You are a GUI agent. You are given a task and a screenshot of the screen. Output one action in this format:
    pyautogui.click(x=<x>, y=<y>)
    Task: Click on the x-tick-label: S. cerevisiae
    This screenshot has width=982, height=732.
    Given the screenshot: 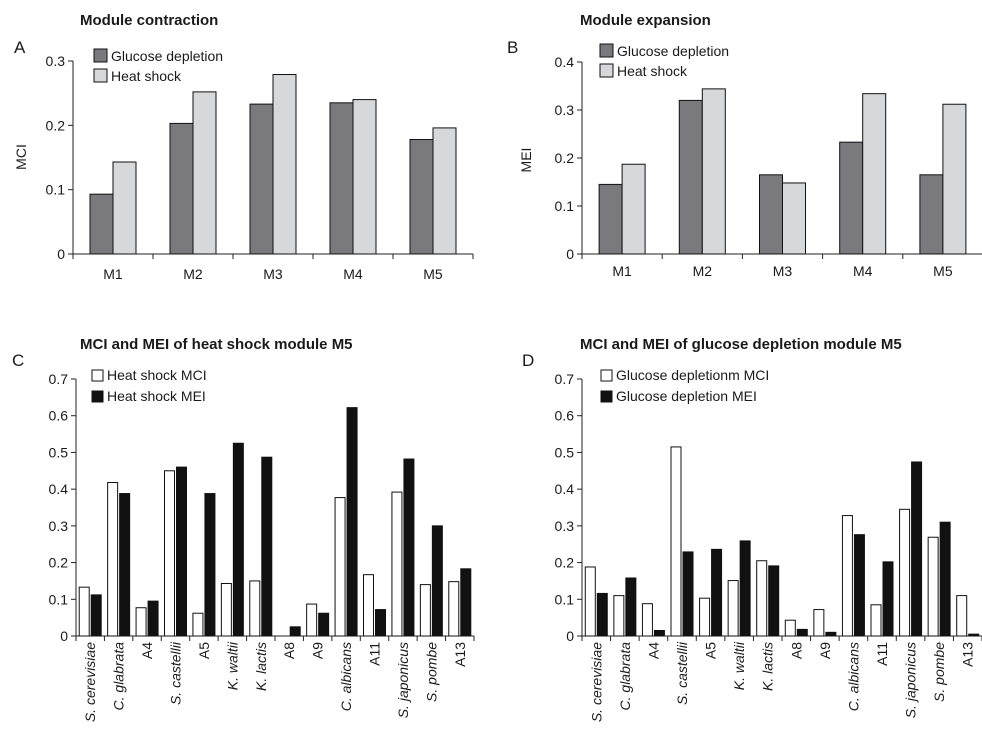 What is the action you would take?
    pyautogui.click(x=596, y=682)
    